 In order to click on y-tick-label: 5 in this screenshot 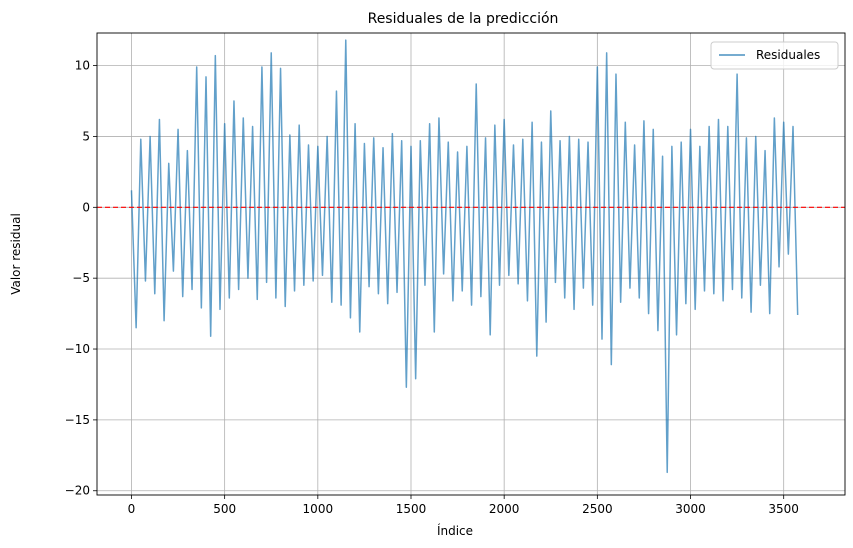, I will do `click(86, 136)`.